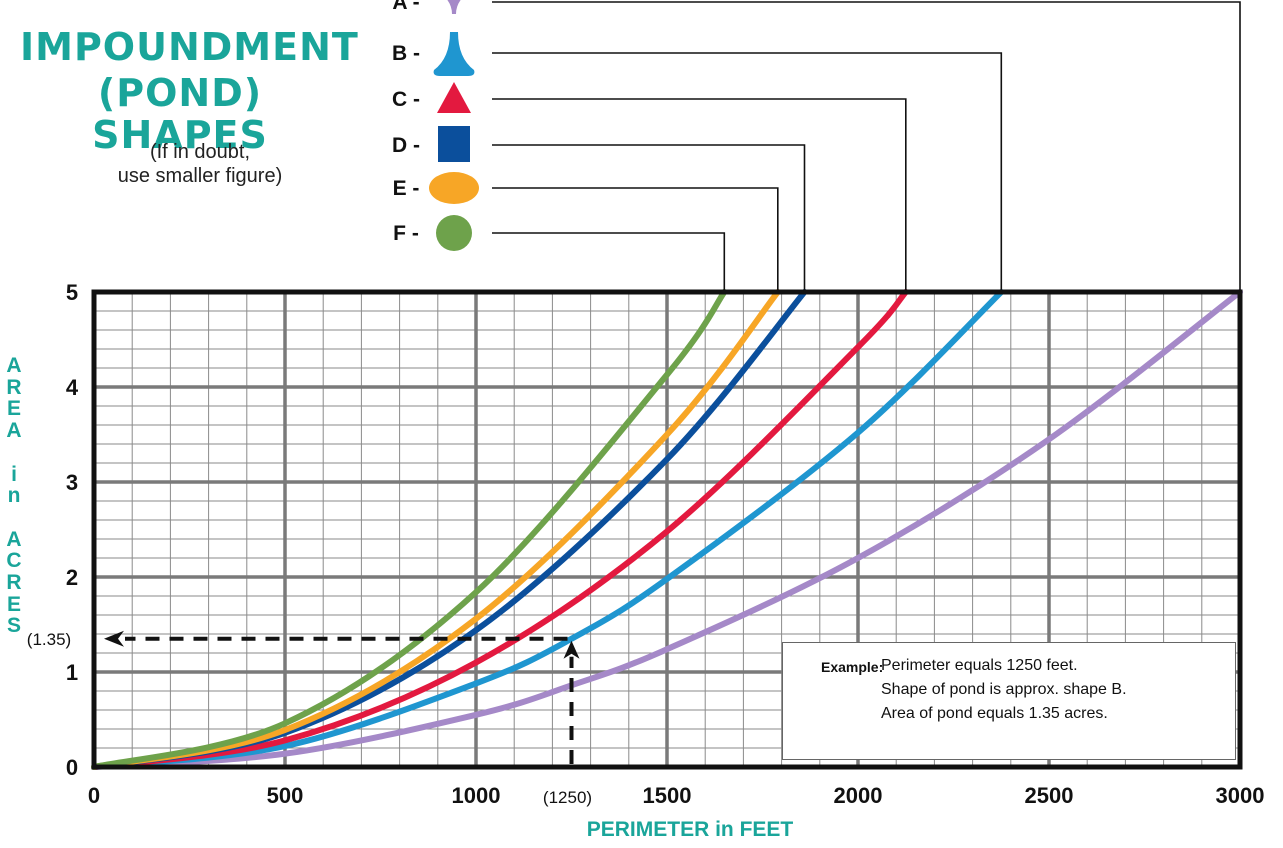 This screenshot has width=1283, height=848. I want to click on y-tick-label: 0, so click(72, 767).